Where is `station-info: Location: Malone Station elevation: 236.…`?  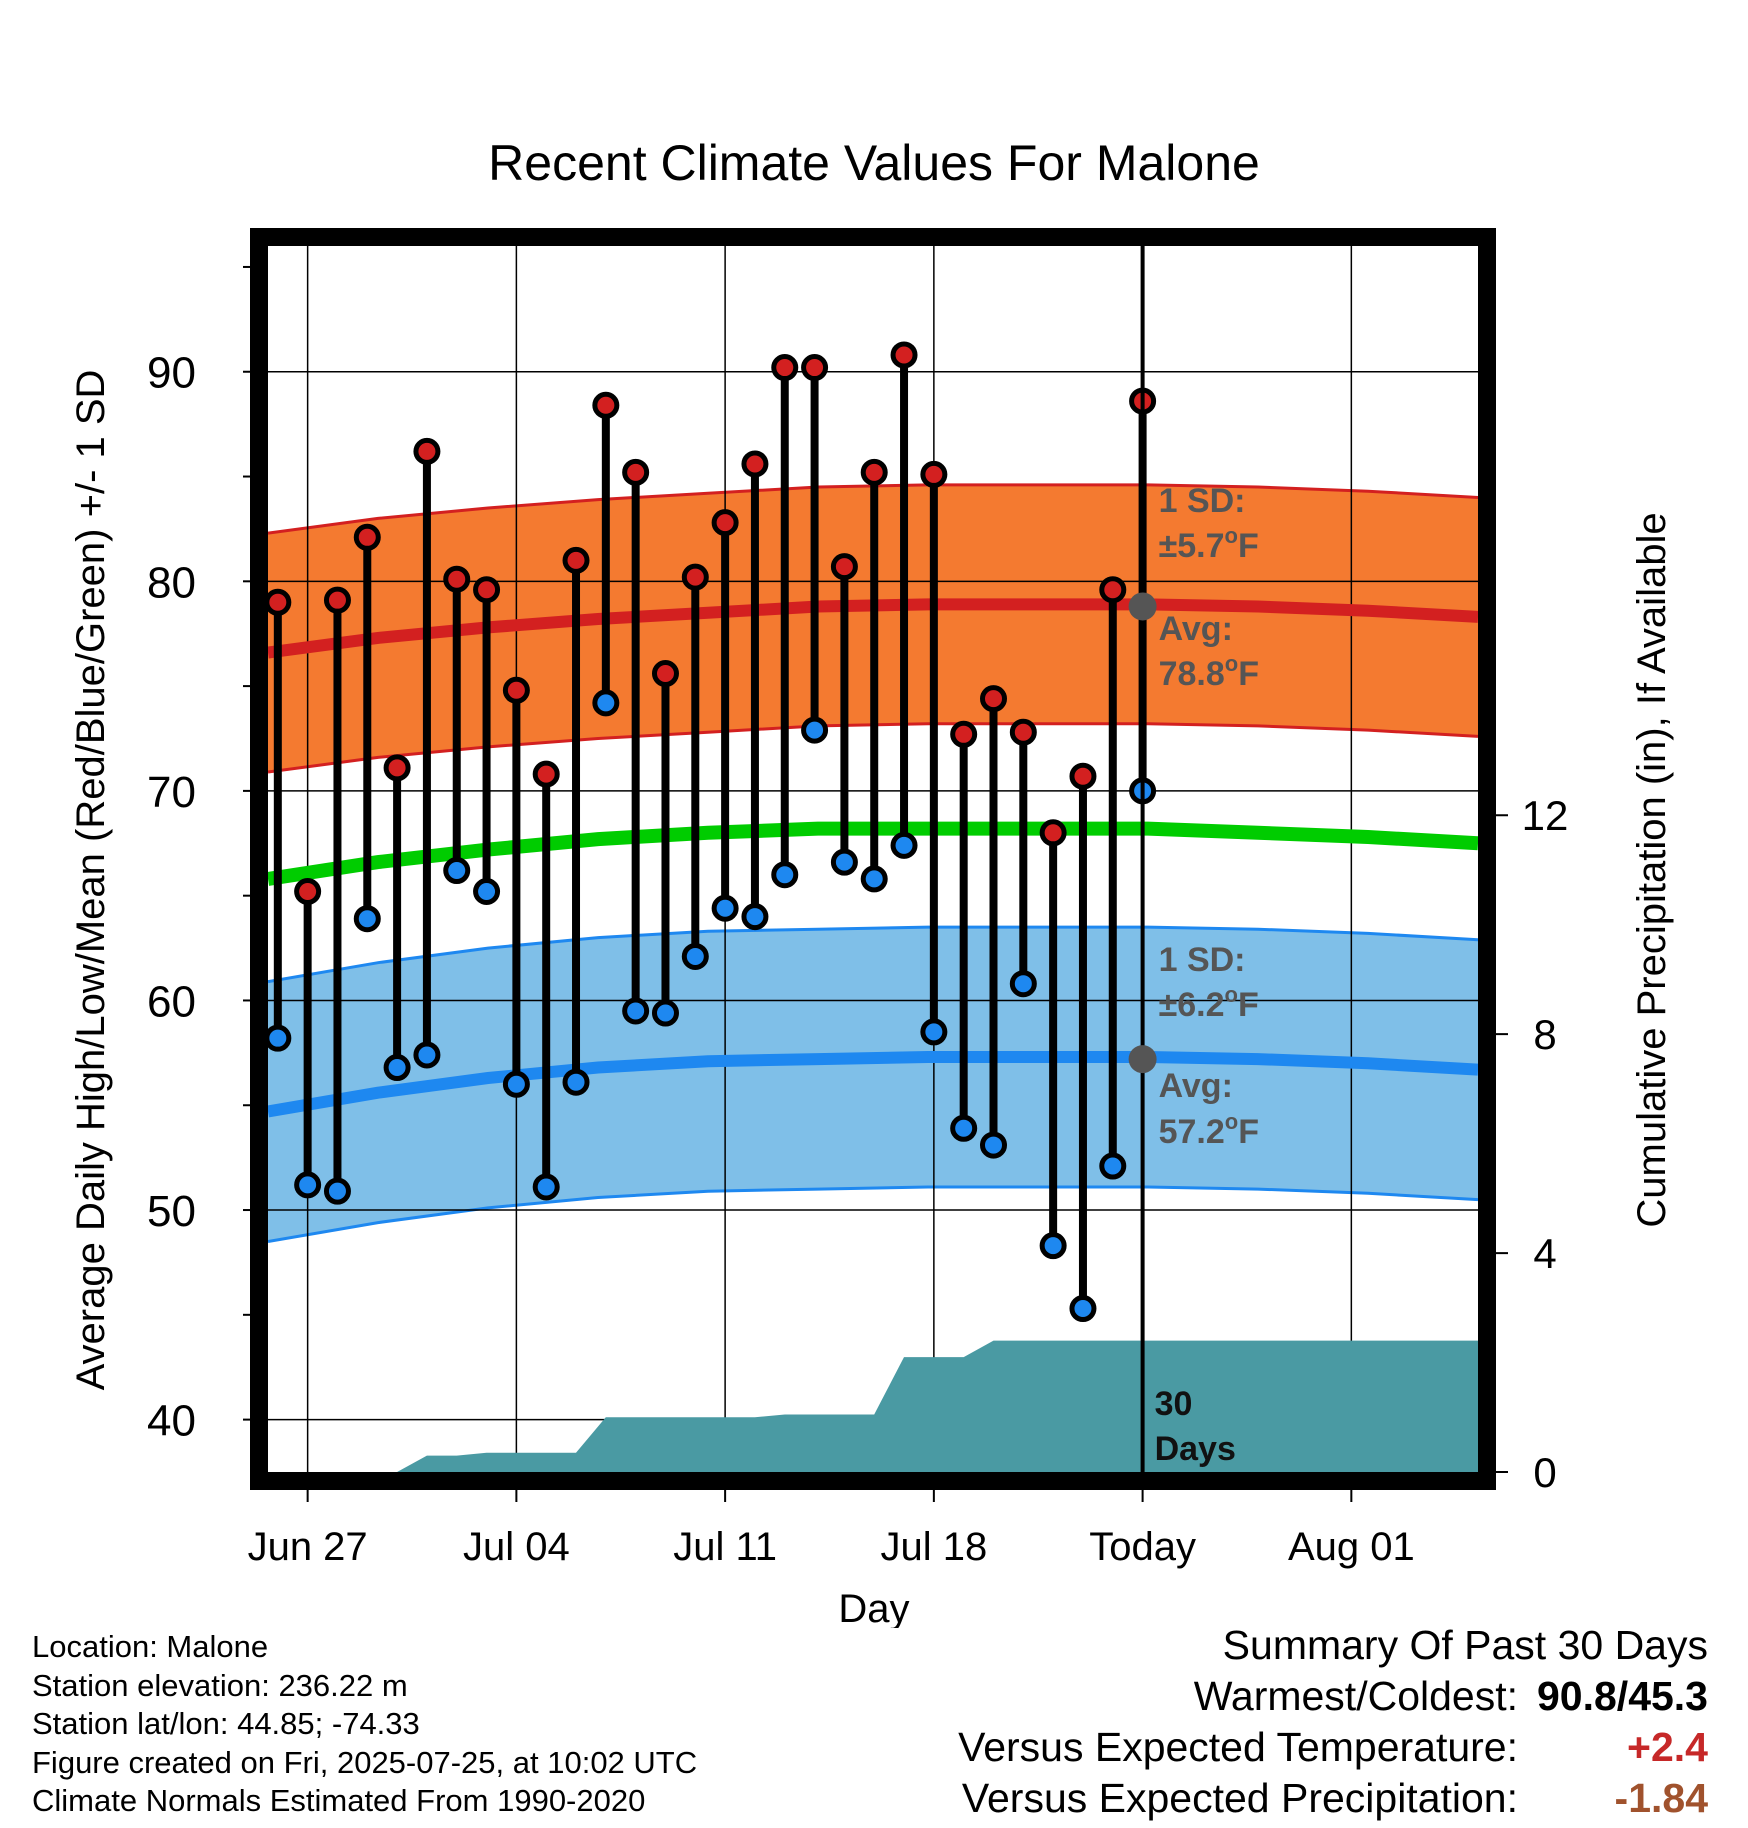 station-info: Location: Malone Station elevation: 236.… is located at coordinates (364, 1724).